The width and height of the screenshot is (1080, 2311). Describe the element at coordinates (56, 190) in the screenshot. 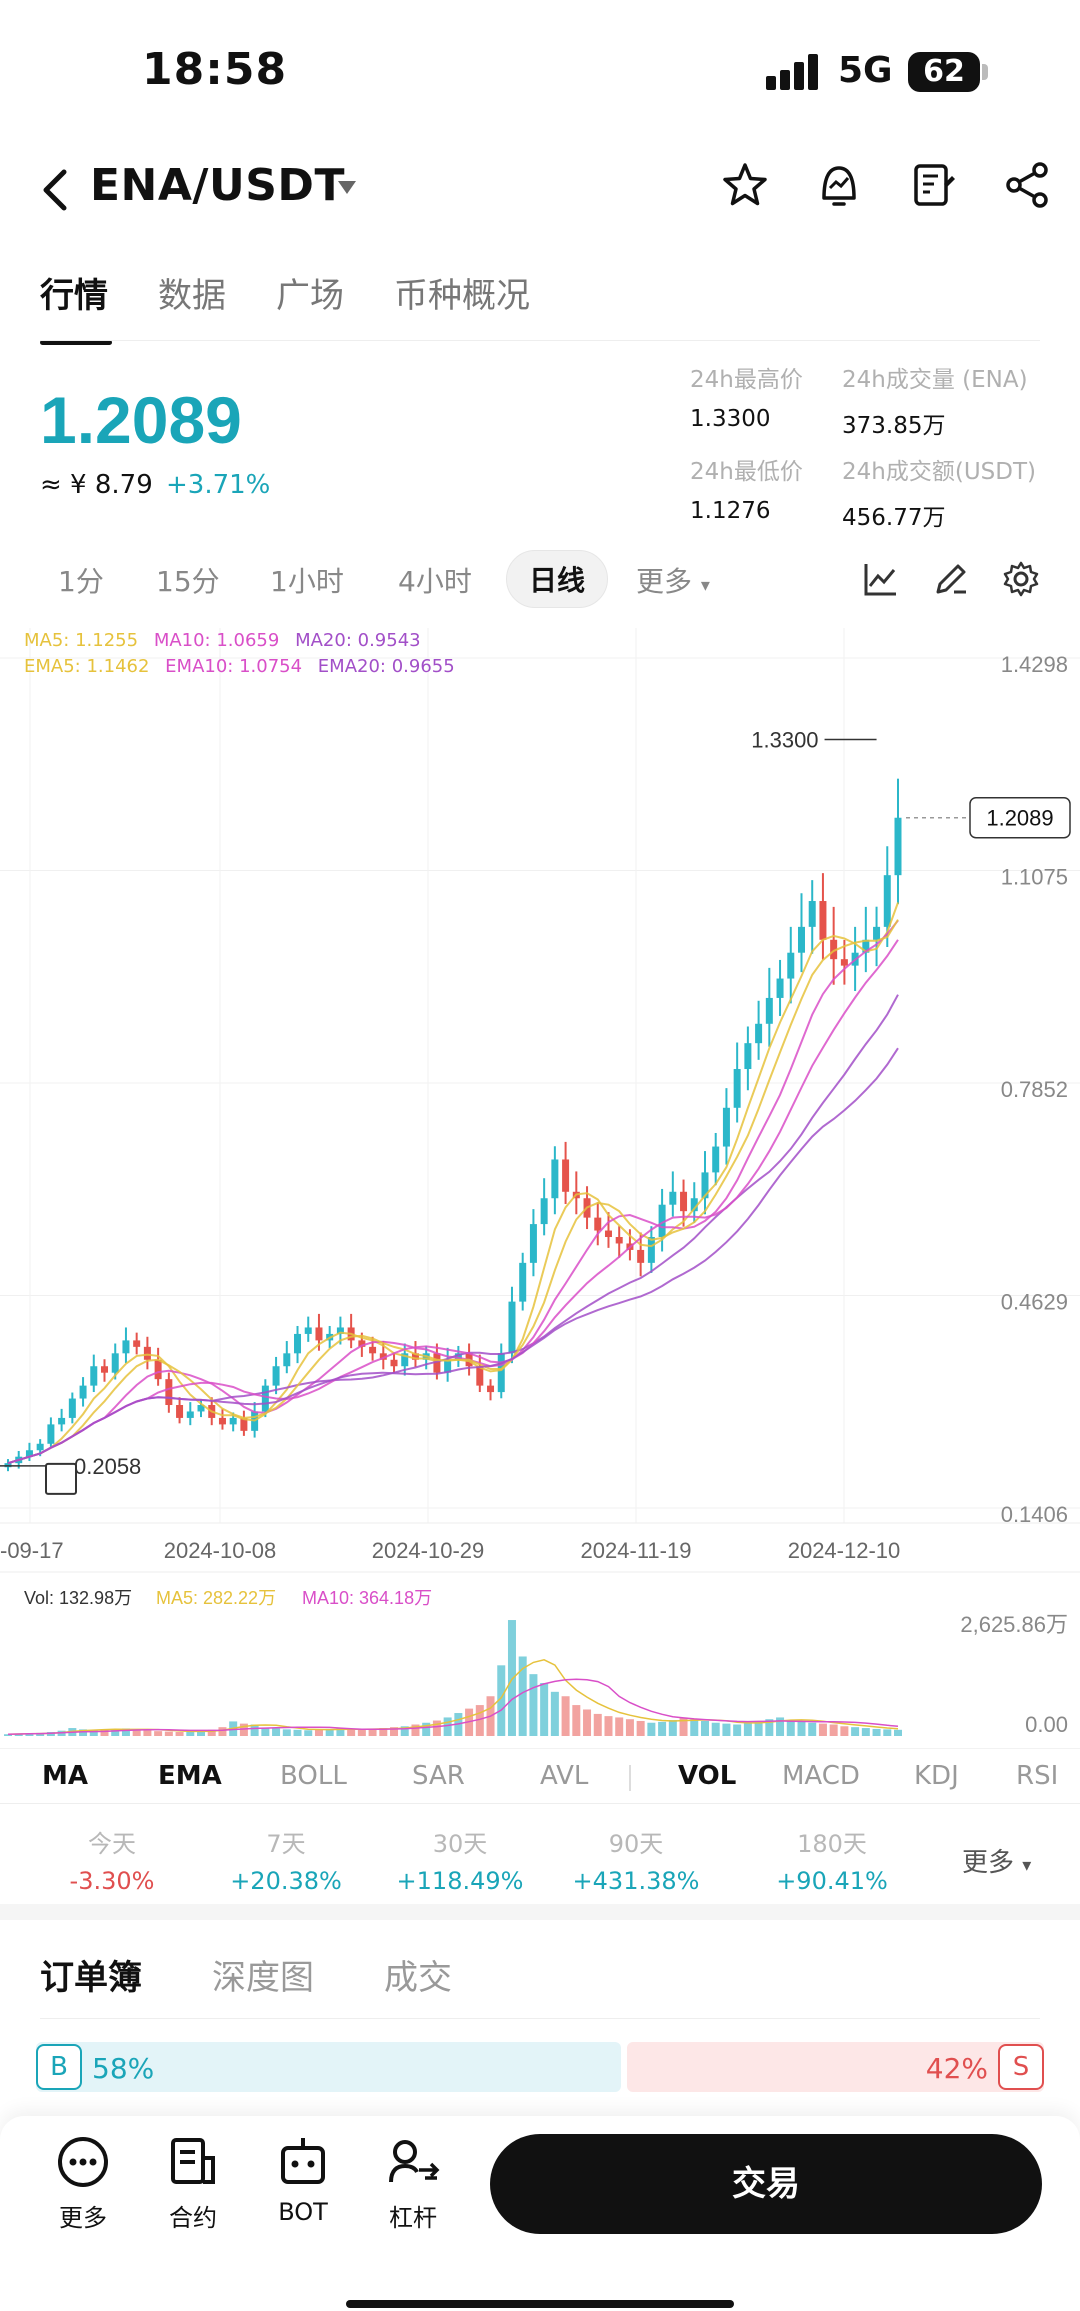

I see `back-arrow-icon` at that location.